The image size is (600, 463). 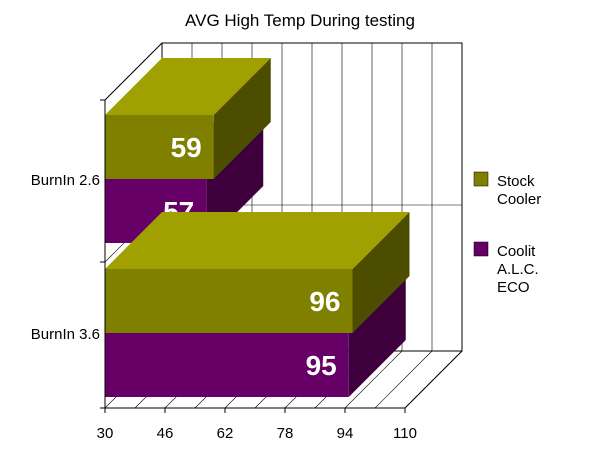 What do you see at coordinates (300, 20) in the screenshot?
I see `chart-title: AVG High Temp During testing` at bounding box center [300, 20].